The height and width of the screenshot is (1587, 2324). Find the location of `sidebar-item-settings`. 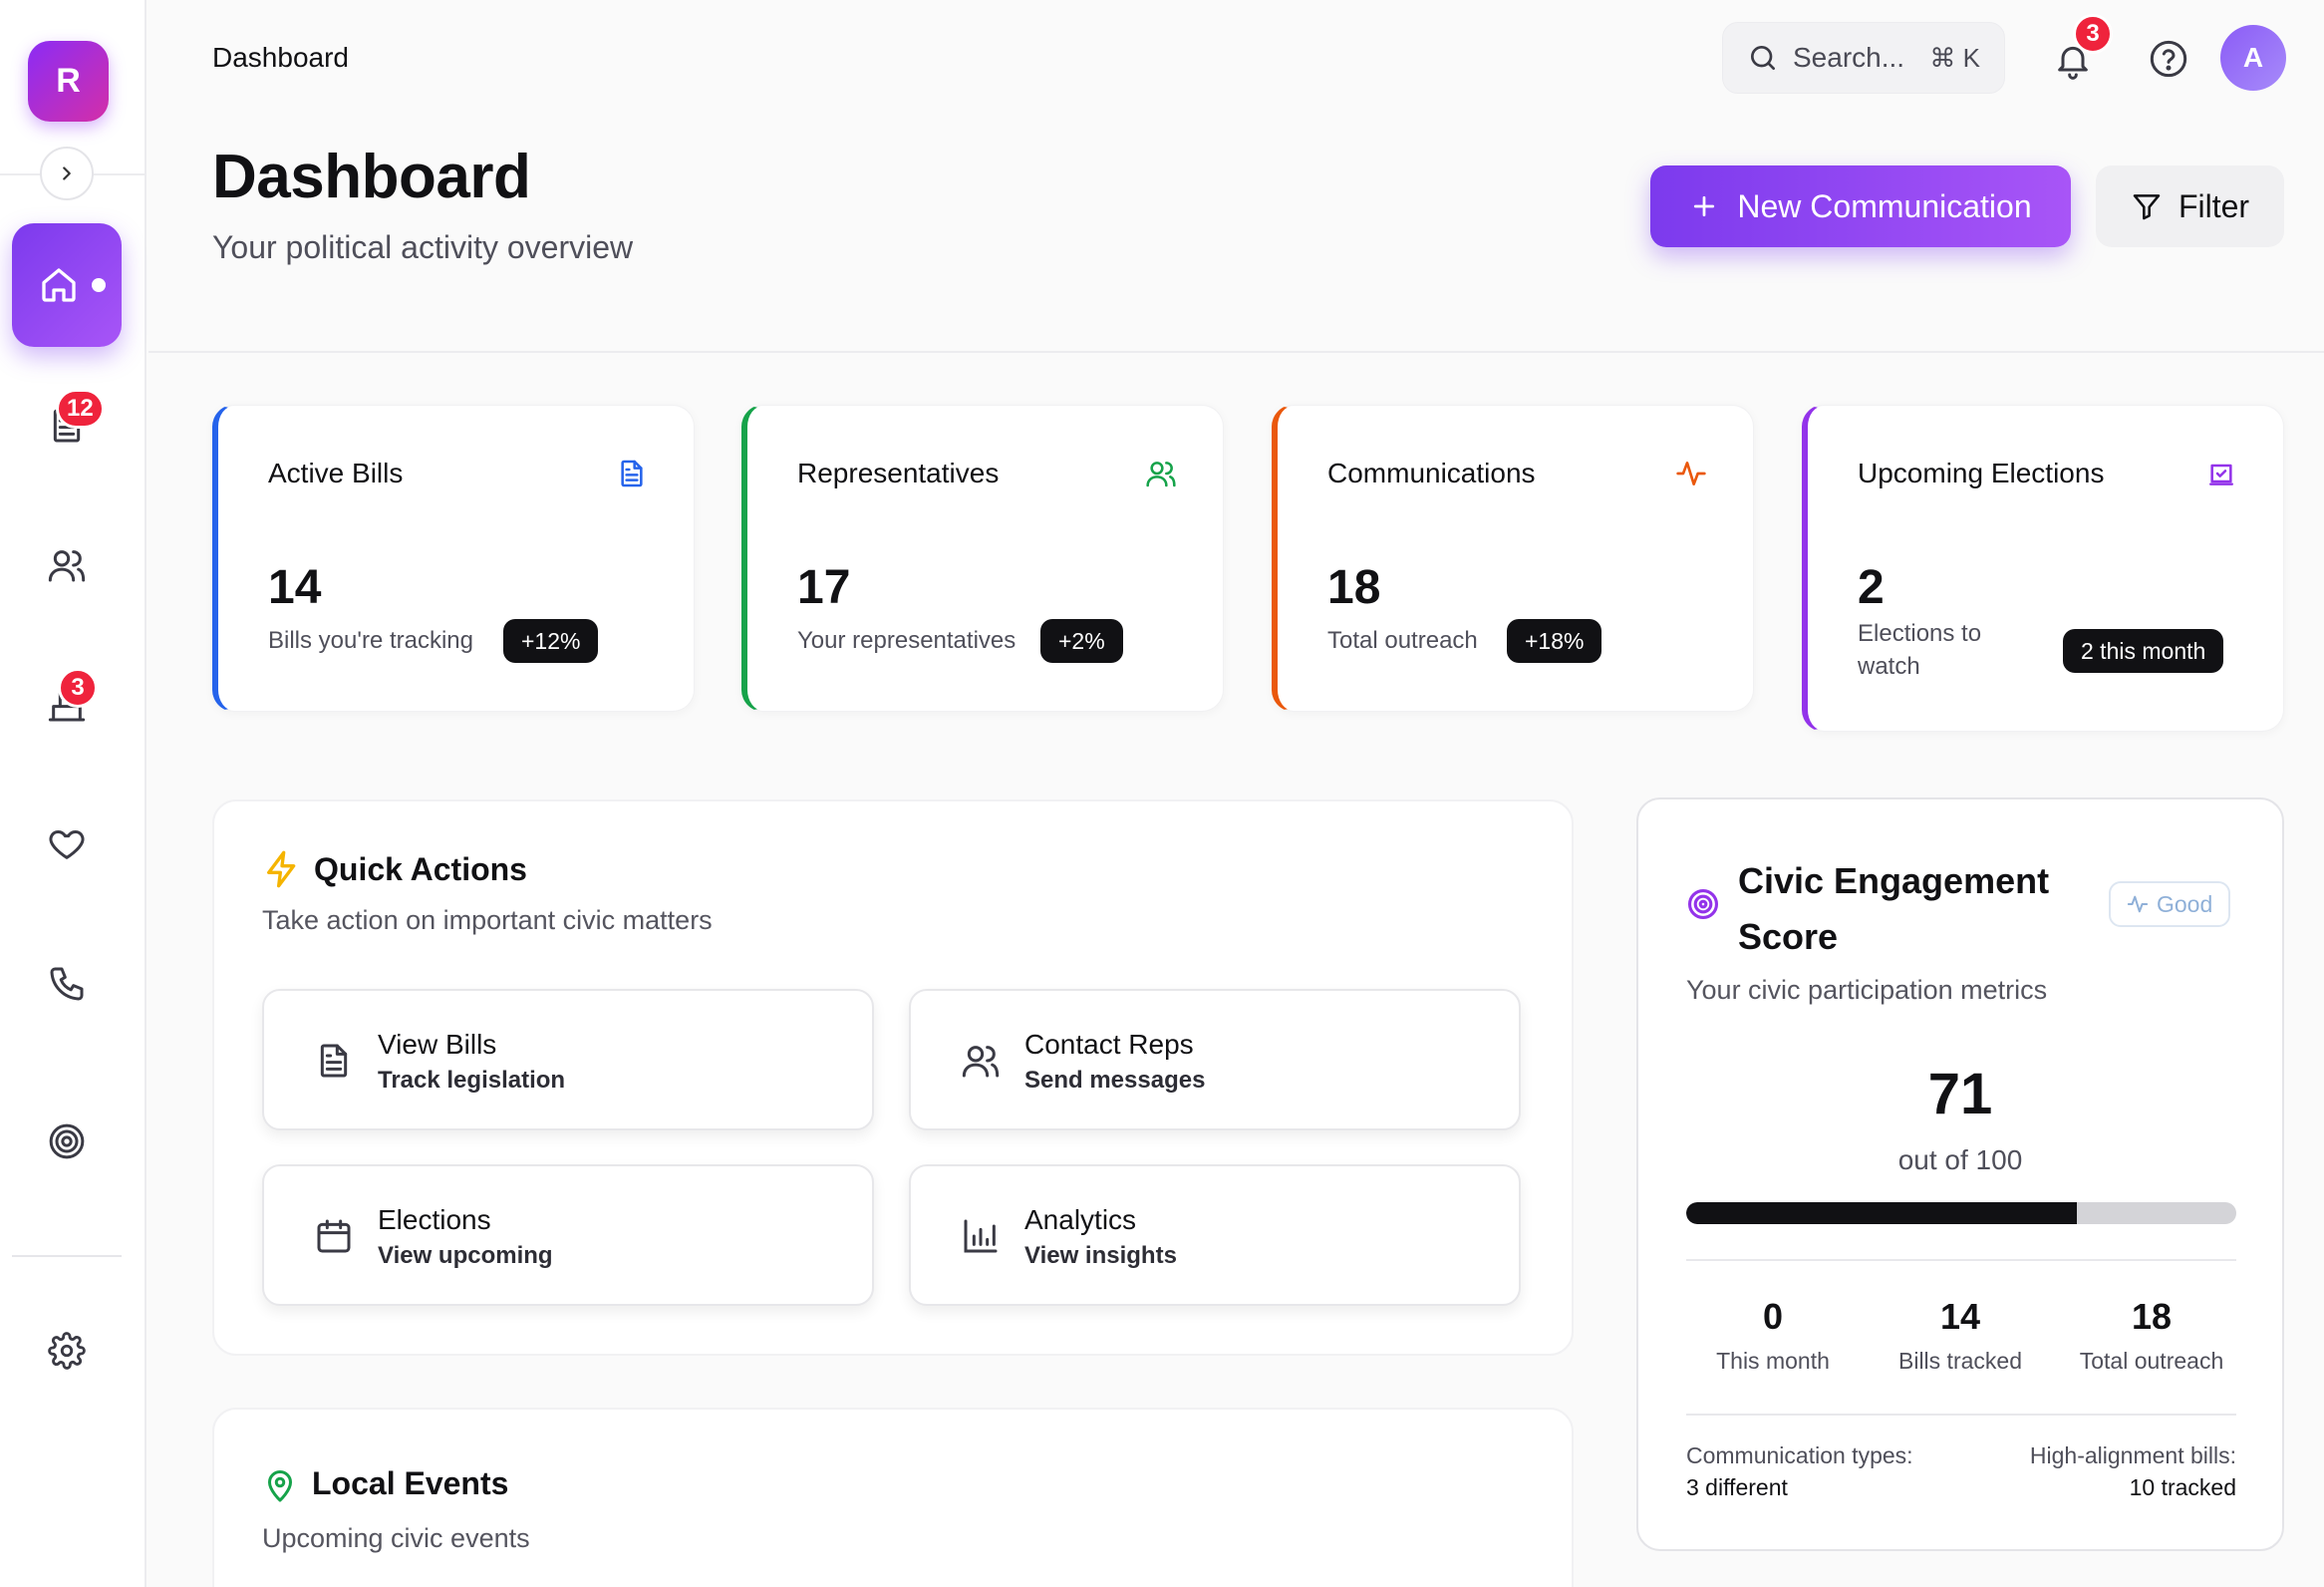

sidebar-item-settings is located at coordinates (67, 1351).